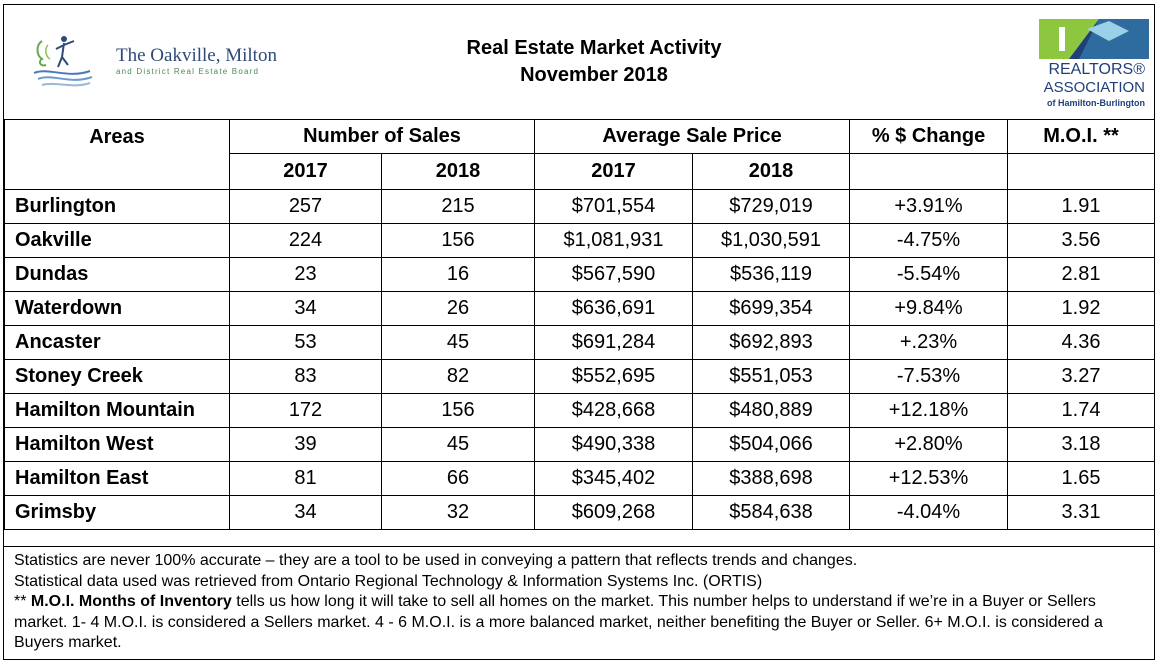 This screenshot has height=665, width=1162. I want to click on realtors-logo-line3: of Hamilton-Burlington, so click(1096, 103).